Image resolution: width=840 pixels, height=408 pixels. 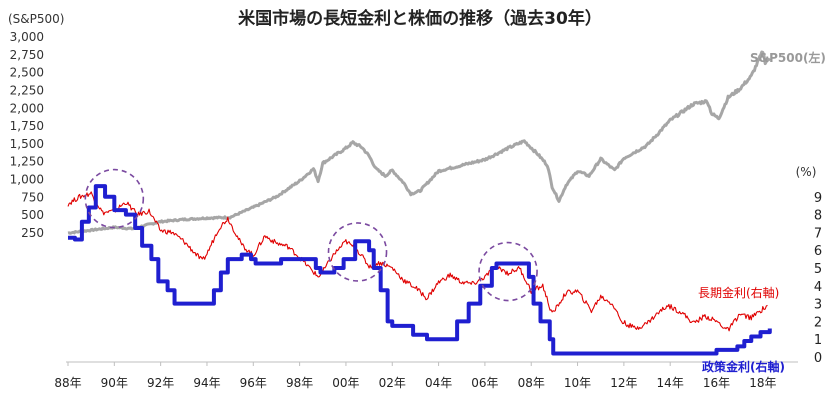 What do you see at coordinates (818, 340) in the screenshot?
I see `right-tick-label: 1` at bounding box center [818, 340].